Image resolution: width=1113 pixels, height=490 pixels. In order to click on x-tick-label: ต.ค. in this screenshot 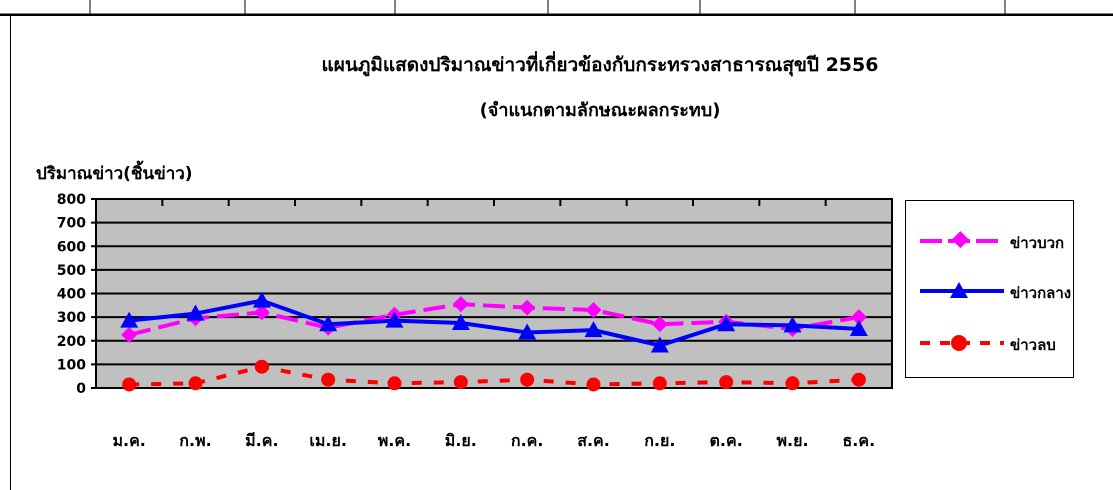, I will do `click(726, 440)`.